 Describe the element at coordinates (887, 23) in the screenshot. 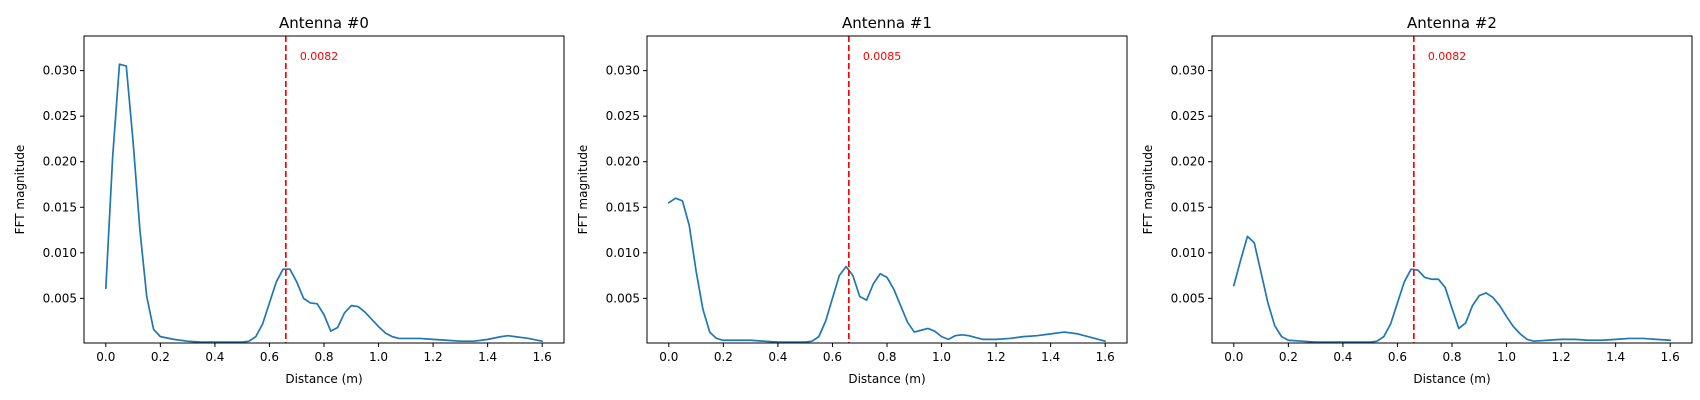

I see `chart-title: Antenna #1` at that location.